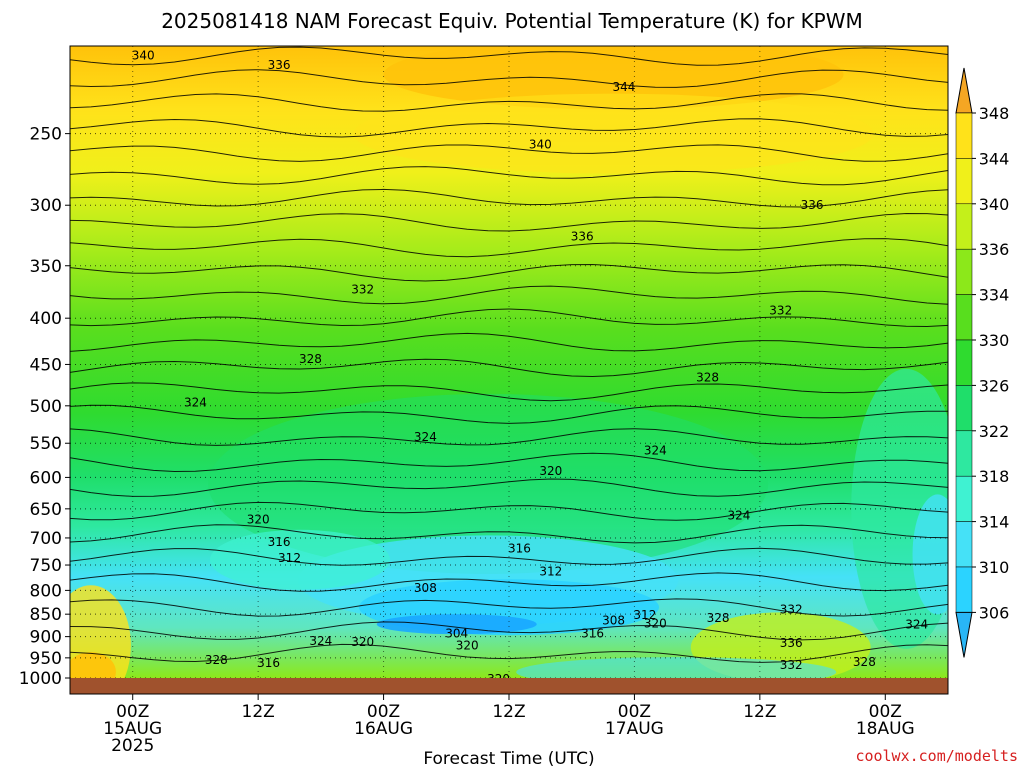 The image size is (1024, 768). I want to click on y-tick-label: 250, so click(46, 135).